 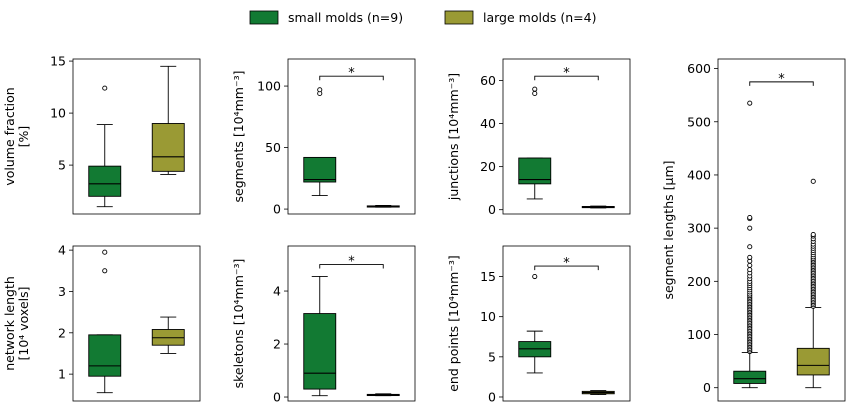 I want to click on y-tick-label: 300, so click(x=699, y=228).